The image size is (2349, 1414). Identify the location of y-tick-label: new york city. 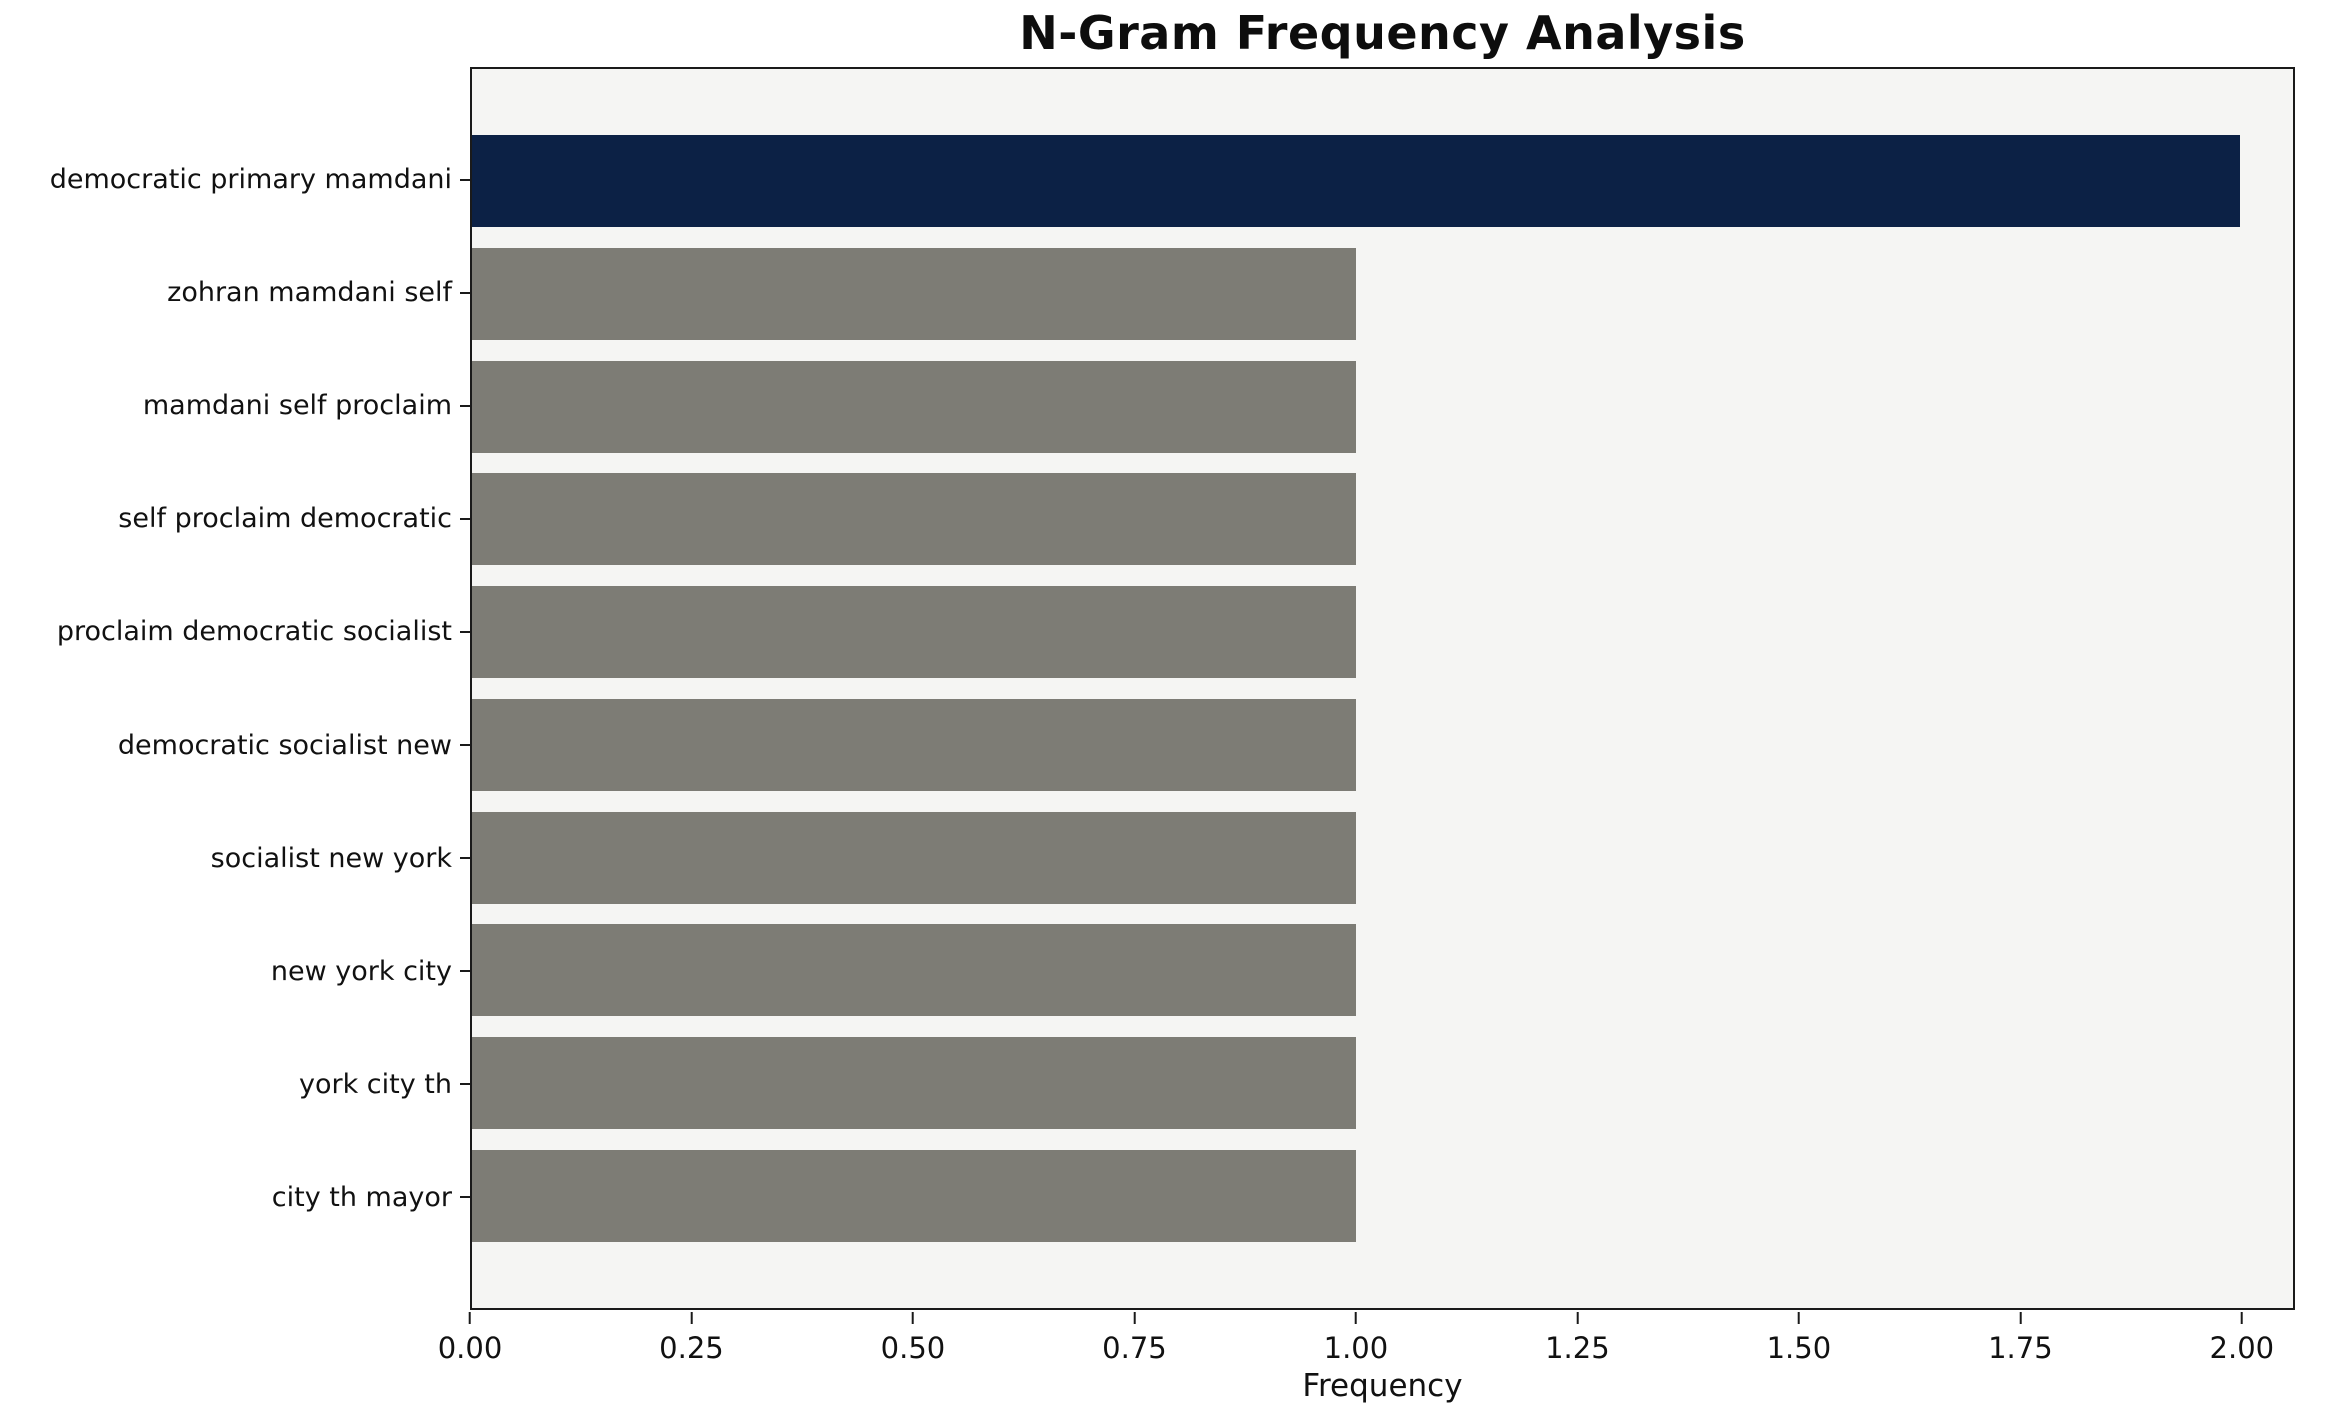
(361, 971).